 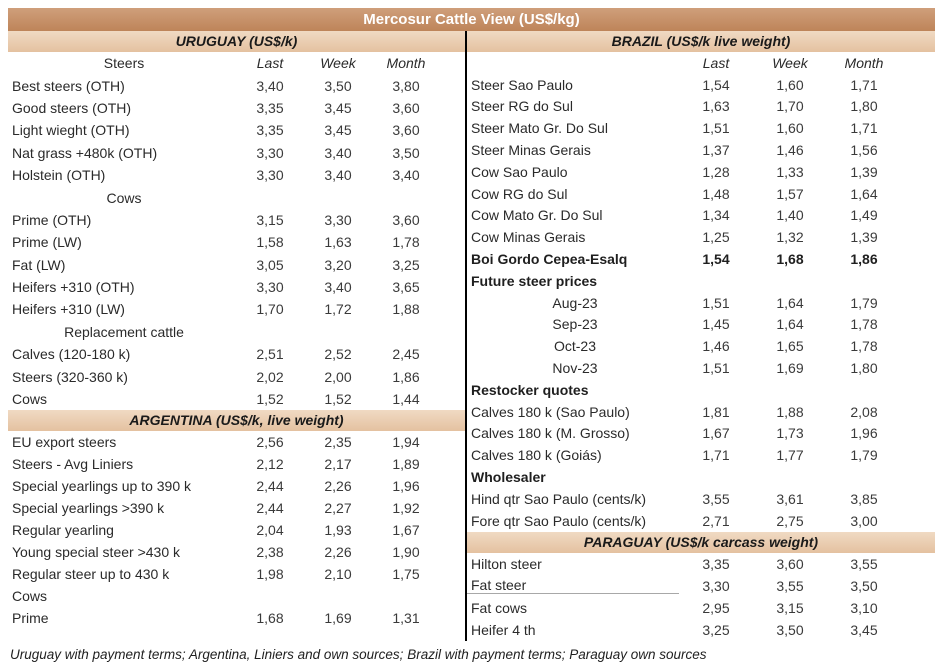 What do you see at coordinates (406, 130) in the screenshot?
I see `value-cell: 3,60` at bounding box center [406, 130].